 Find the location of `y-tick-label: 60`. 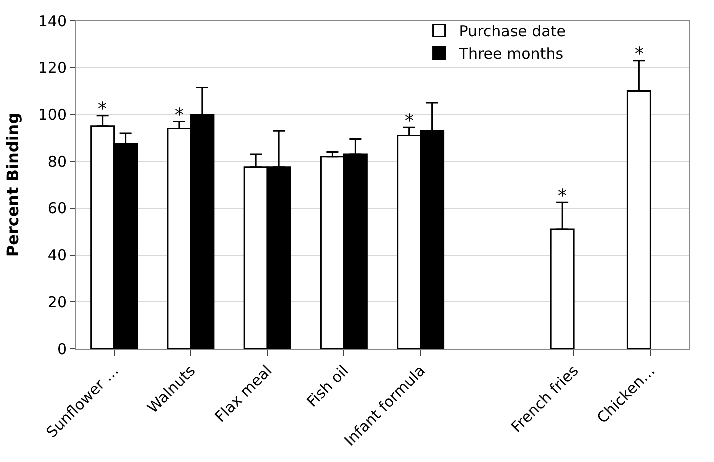

y-tick-label: 60 is located at coordinates (57, 209).